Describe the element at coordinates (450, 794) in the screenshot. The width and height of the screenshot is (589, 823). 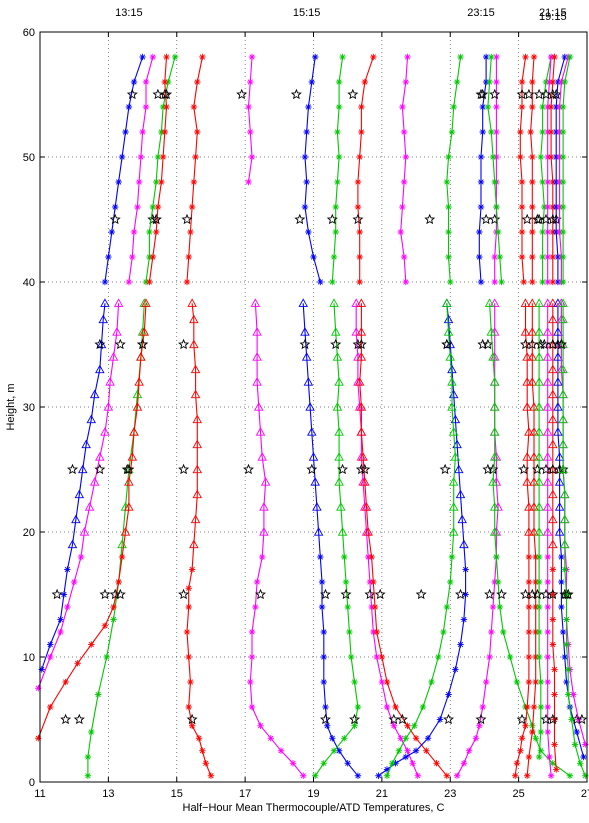
I see `x-tick-label: 23` at that location.